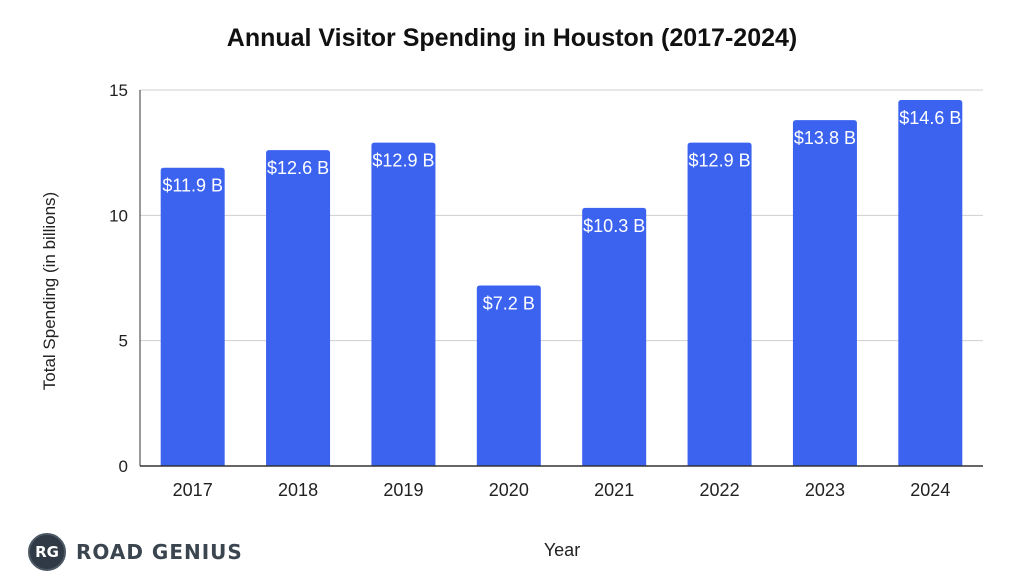 This screenshot has height=582, width=1024. I want to click on y-tick-label: 15, so click(118, 90).